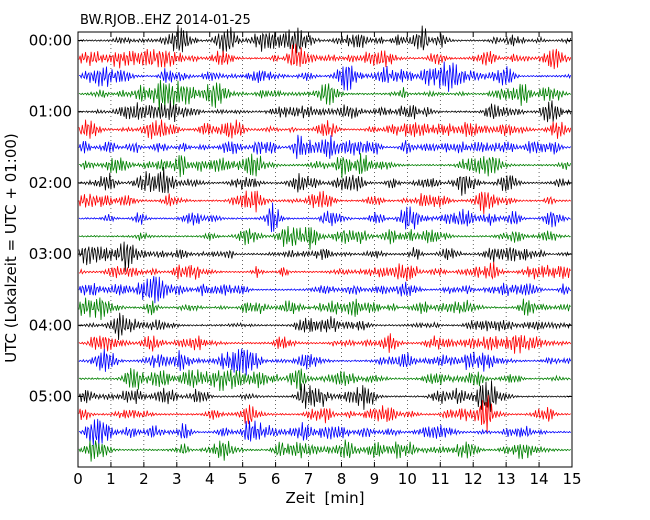  I want to click on y-tick-label: 04:00, so click(50, 325).